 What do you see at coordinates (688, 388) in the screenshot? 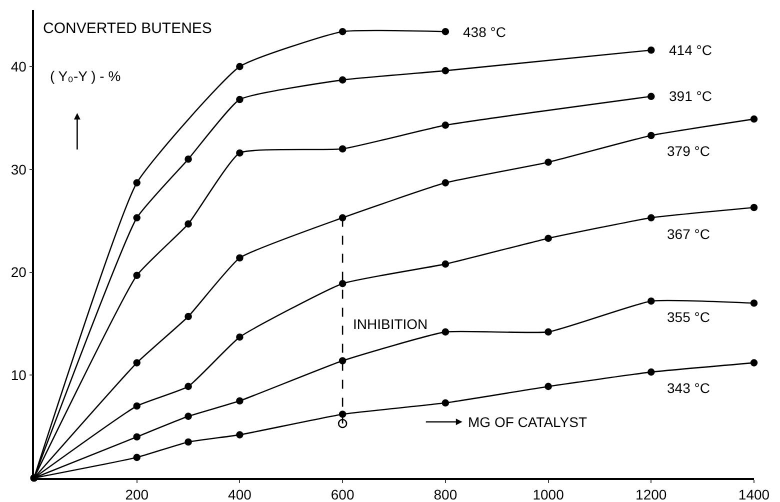
I see `series-label: 343 °C` at bounding box center [688, 388].